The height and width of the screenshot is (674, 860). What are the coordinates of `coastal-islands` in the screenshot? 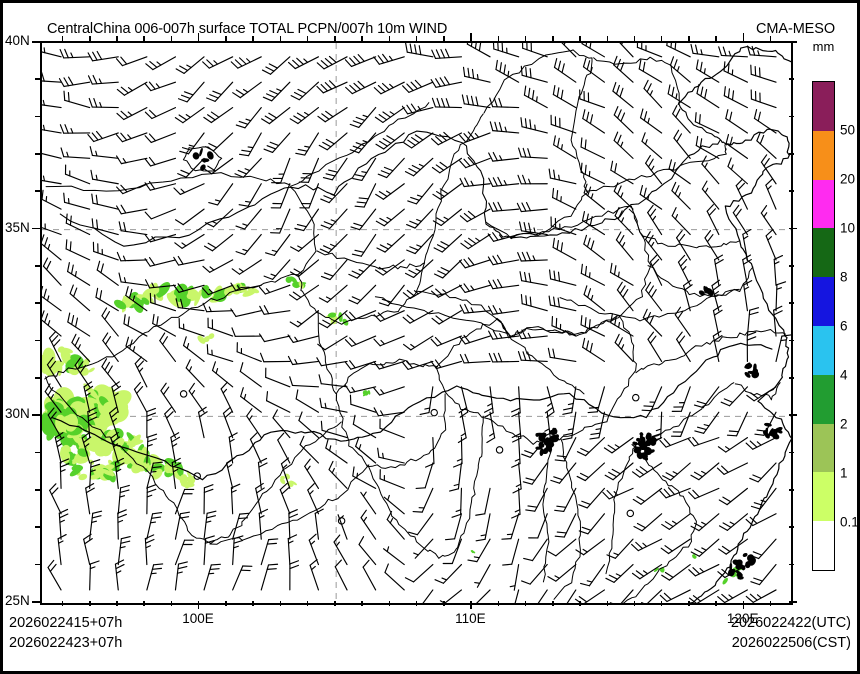 It's located at (732, 571).